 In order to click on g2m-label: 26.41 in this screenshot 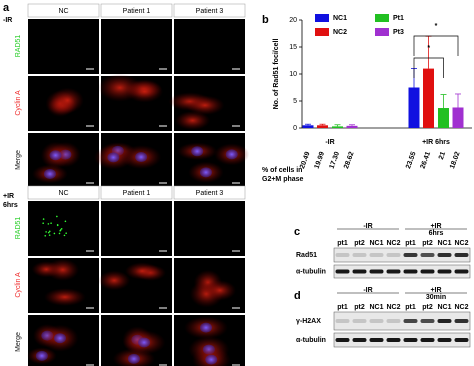, I will do `click(426, 160)`.